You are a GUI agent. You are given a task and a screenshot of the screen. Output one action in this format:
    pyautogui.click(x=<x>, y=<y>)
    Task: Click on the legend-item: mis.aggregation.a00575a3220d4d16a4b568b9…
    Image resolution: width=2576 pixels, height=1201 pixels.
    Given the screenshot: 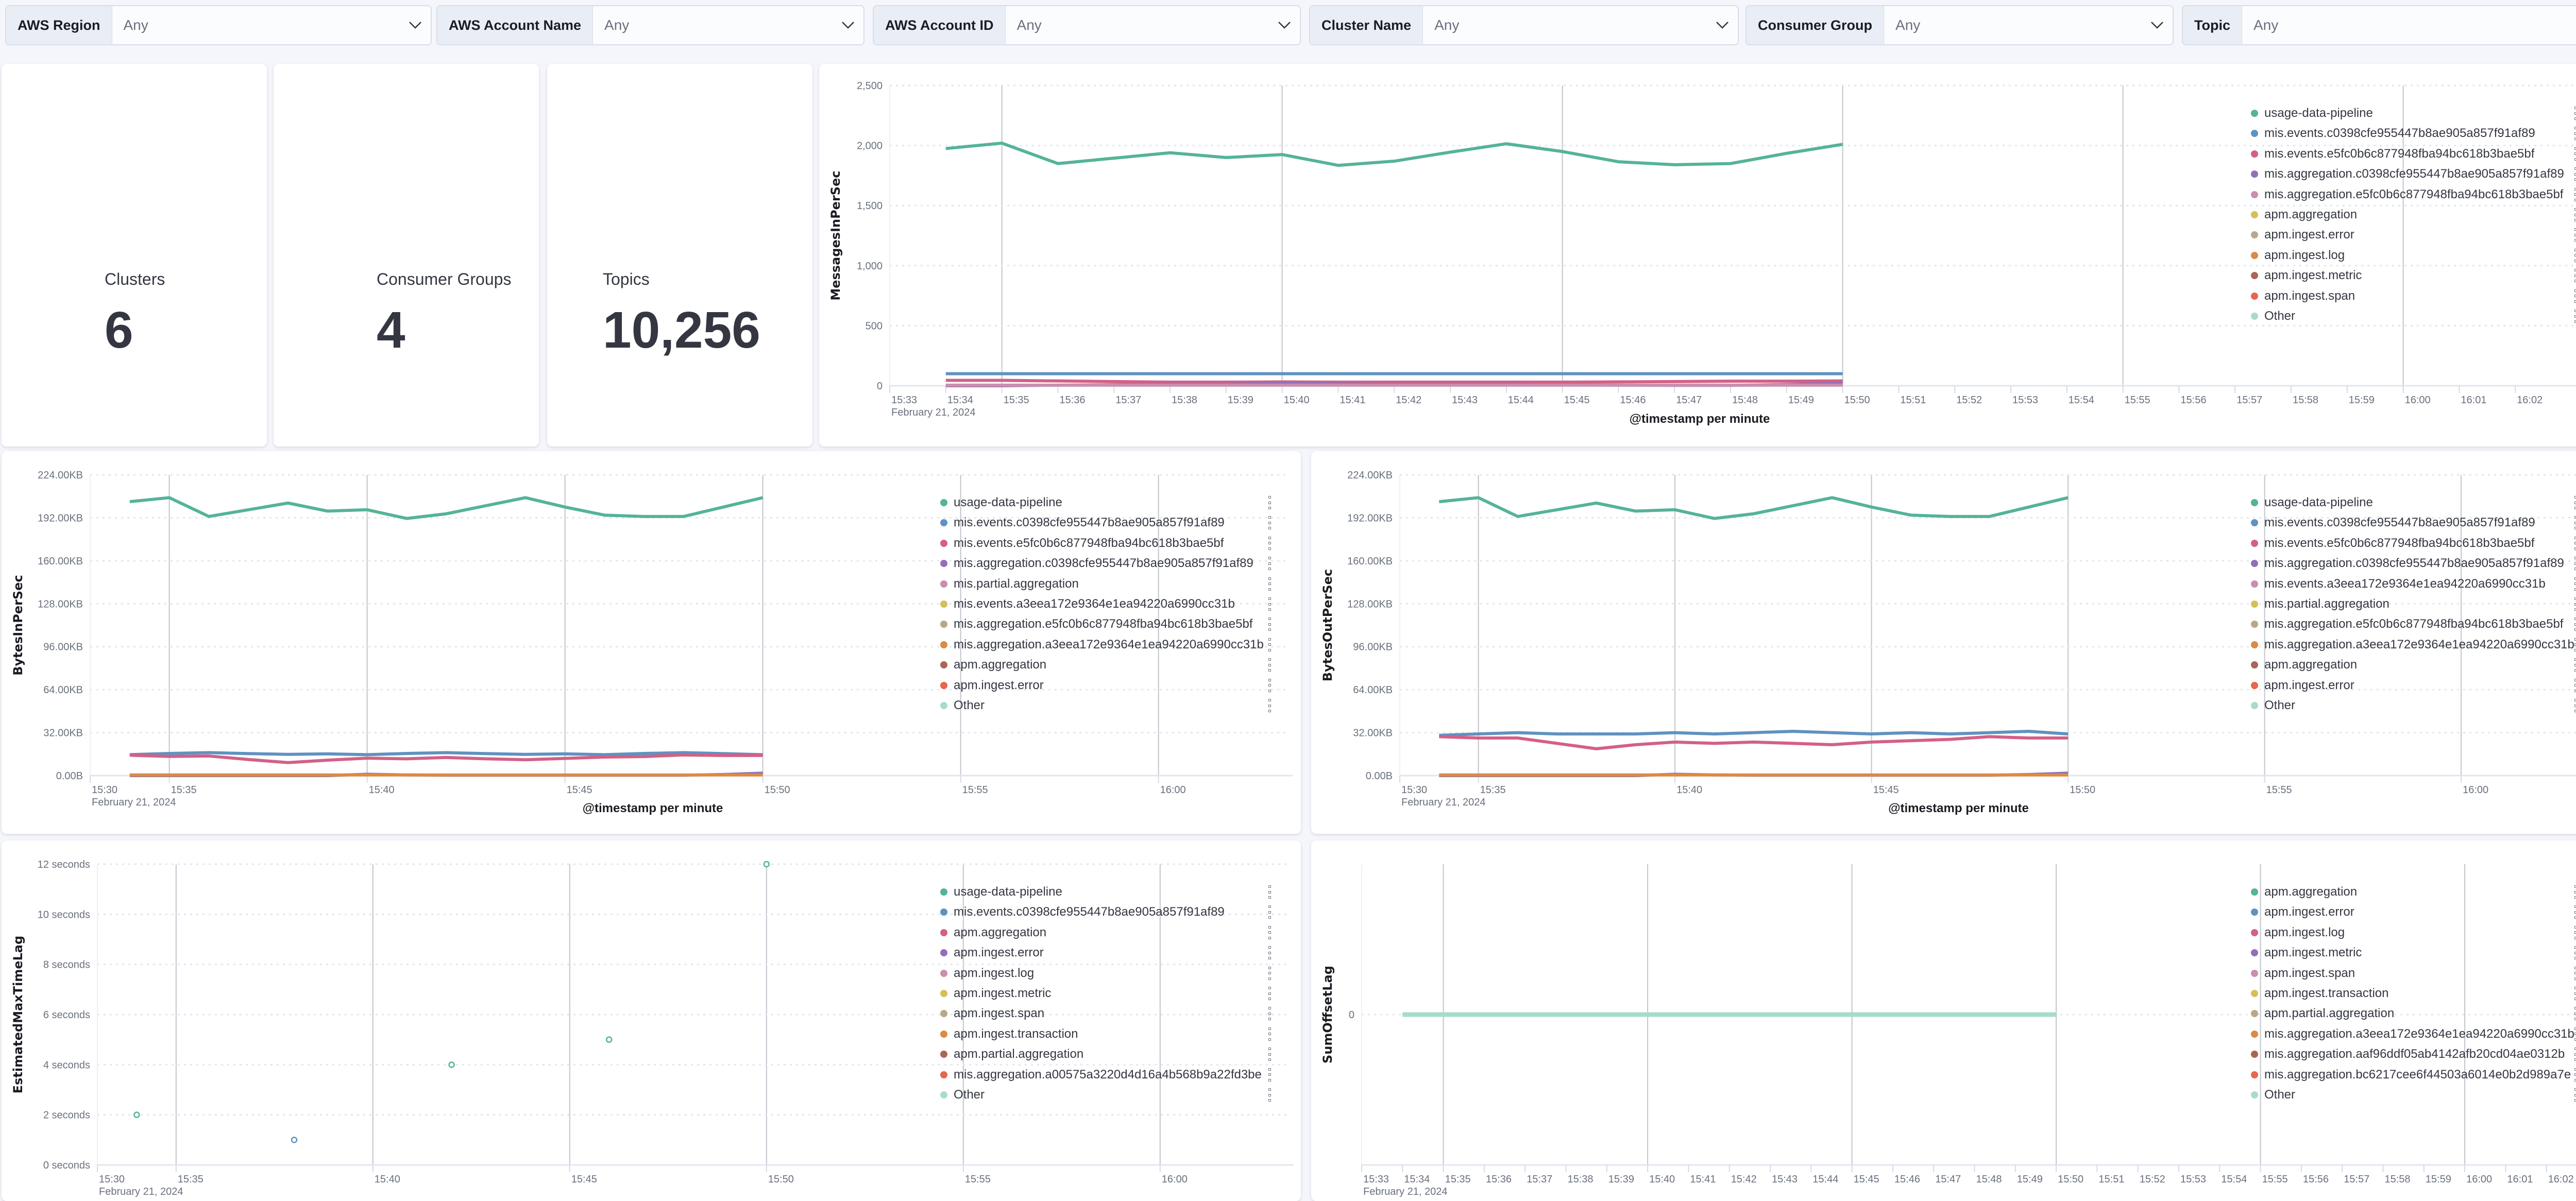 What is the action you would take?
    pyautogui.click(x=1101, y=1075)
    